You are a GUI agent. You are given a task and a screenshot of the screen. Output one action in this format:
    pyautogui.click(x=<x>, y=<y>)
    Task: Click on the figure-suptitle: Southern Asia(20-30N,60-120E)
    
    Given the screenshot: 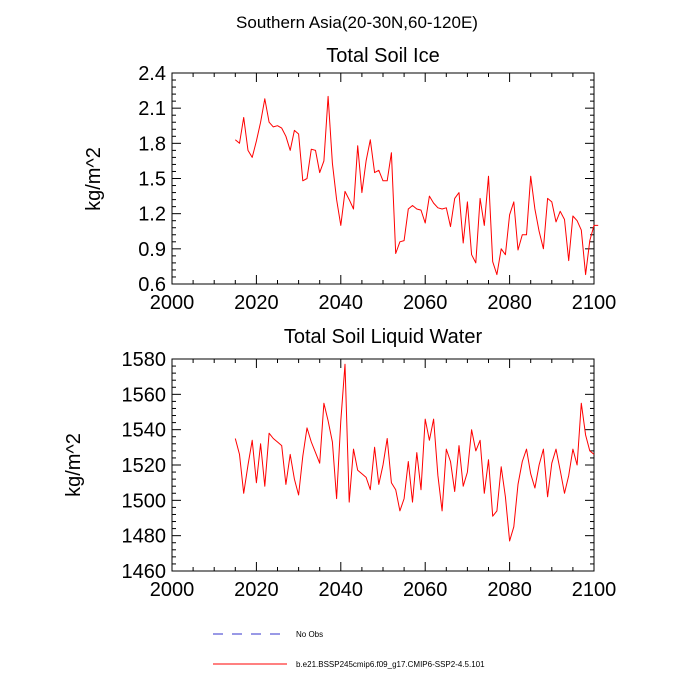 What is the action you would take?
    pyautogui.click(x=357, y=22)
    